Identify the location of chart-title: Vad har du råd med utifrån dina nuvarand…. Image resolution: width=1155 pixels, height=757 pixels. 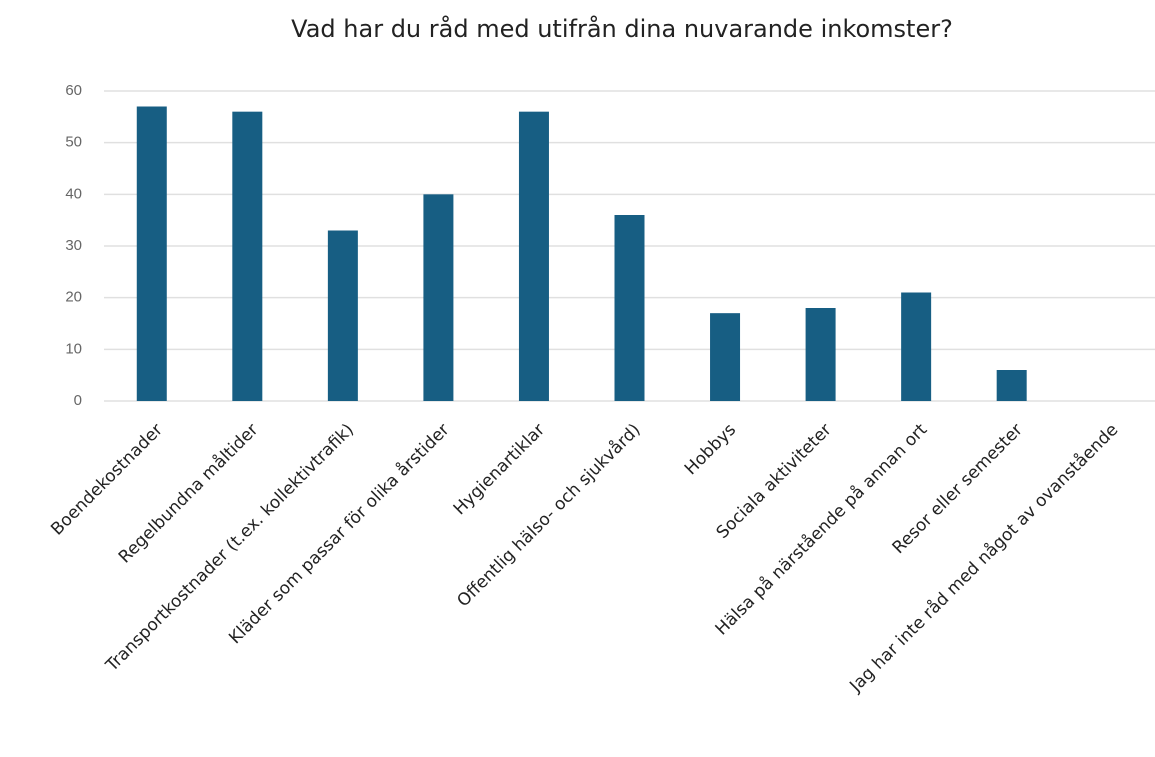
(622, 28).